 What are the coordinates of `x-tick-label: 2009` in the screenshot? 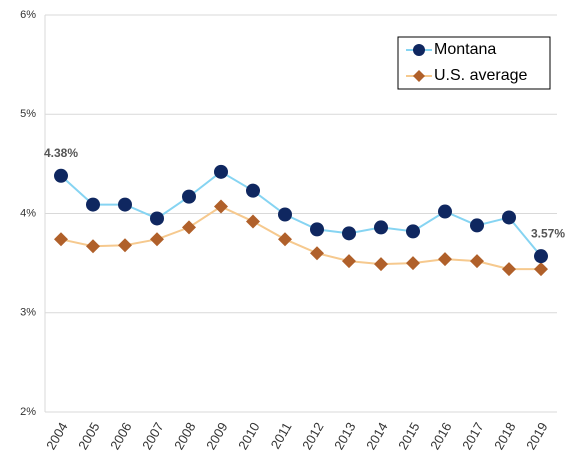 It's located at (216, 436).